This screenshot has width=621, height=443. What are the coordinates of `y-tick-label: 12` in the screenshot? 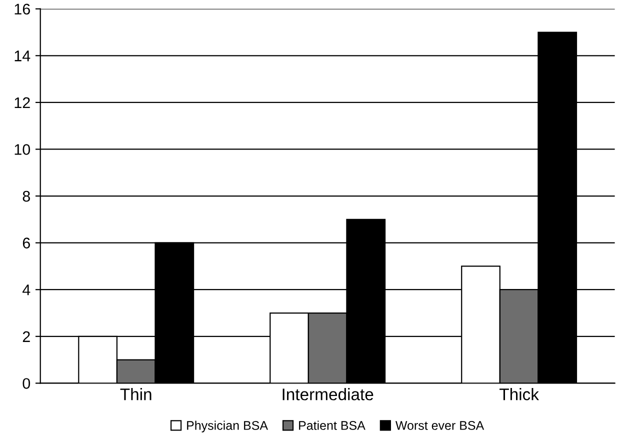 It's located at (22, 102).